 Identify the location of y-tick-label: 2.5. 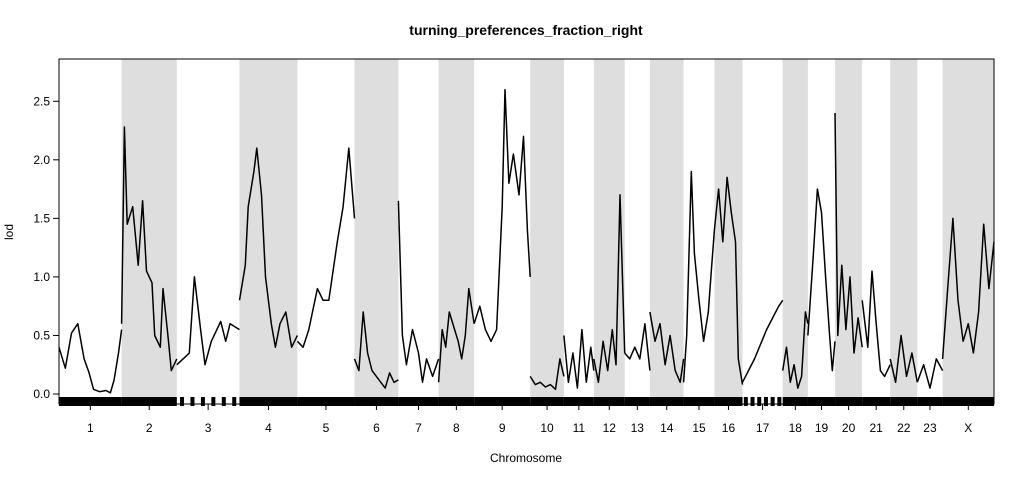
(41, 101).